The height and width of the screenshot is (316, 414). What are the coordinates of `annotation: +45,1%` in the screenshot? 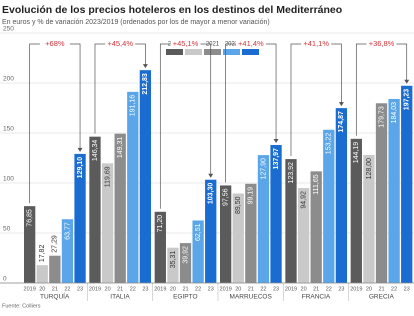 It's located at (186, 43).